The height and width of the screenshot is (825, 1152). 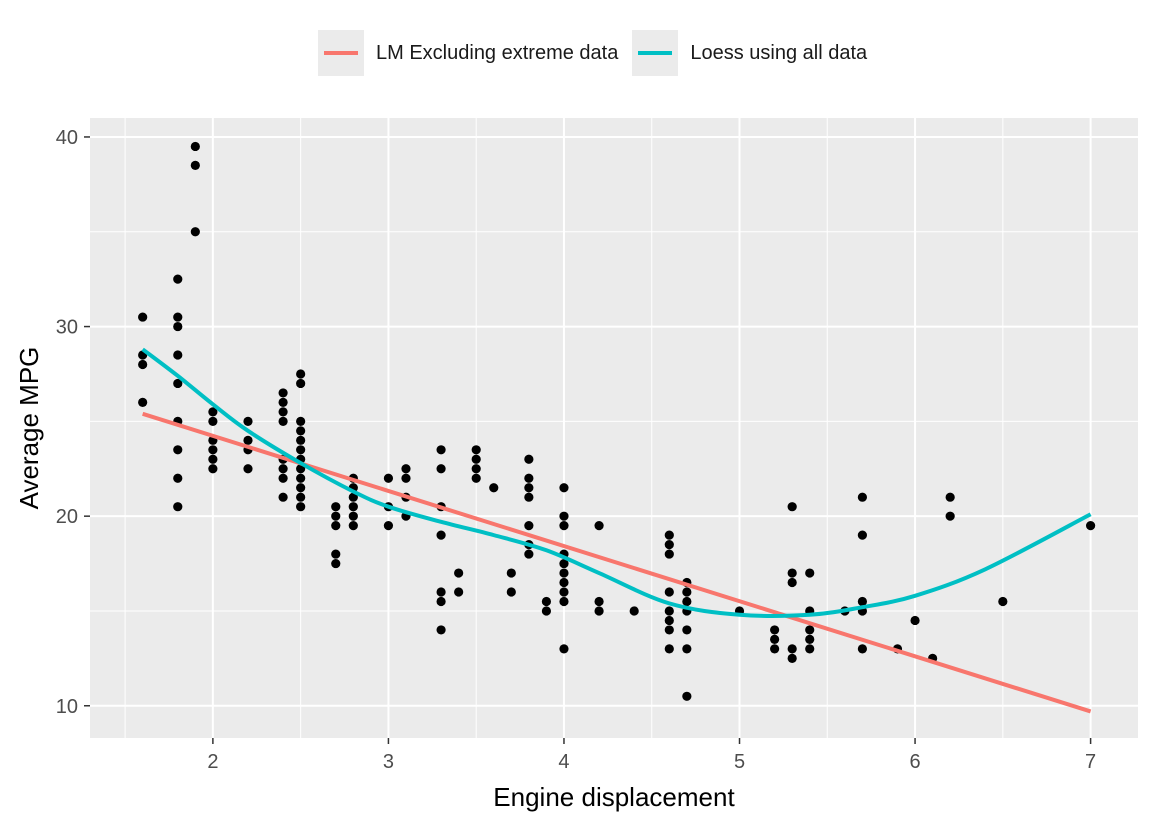 What do you see at coordinates (779, 52) in the screenshot?
I see `legend-label-loess: Loess using all data` at bounding box center [779, 52].